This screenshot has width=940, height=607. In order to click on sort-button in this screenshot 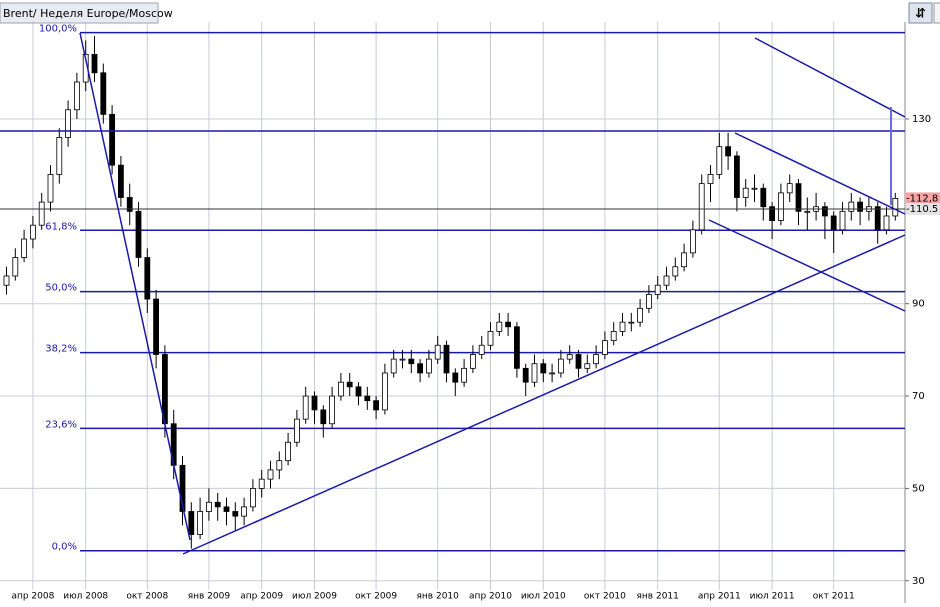, I will do `click(920, 13)`.